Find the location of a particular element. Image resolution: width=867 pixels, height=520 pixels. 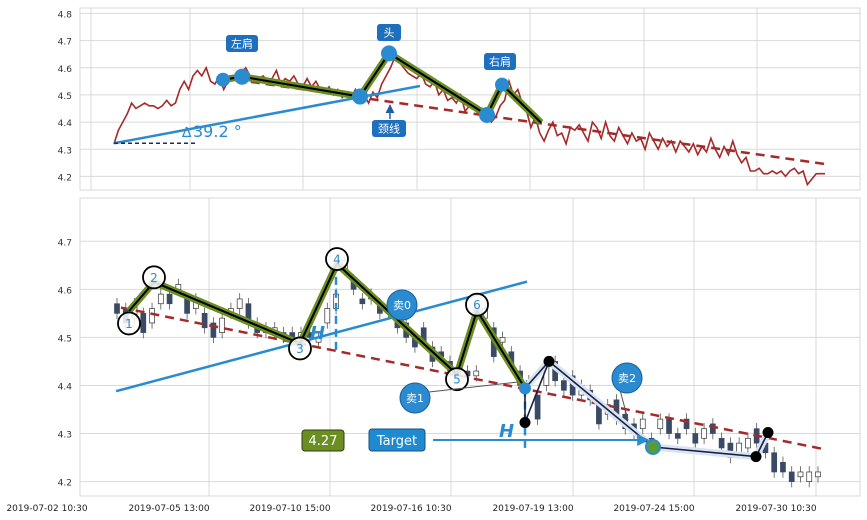

pattern-point-label: 6 is located at coordinates (477, 305).